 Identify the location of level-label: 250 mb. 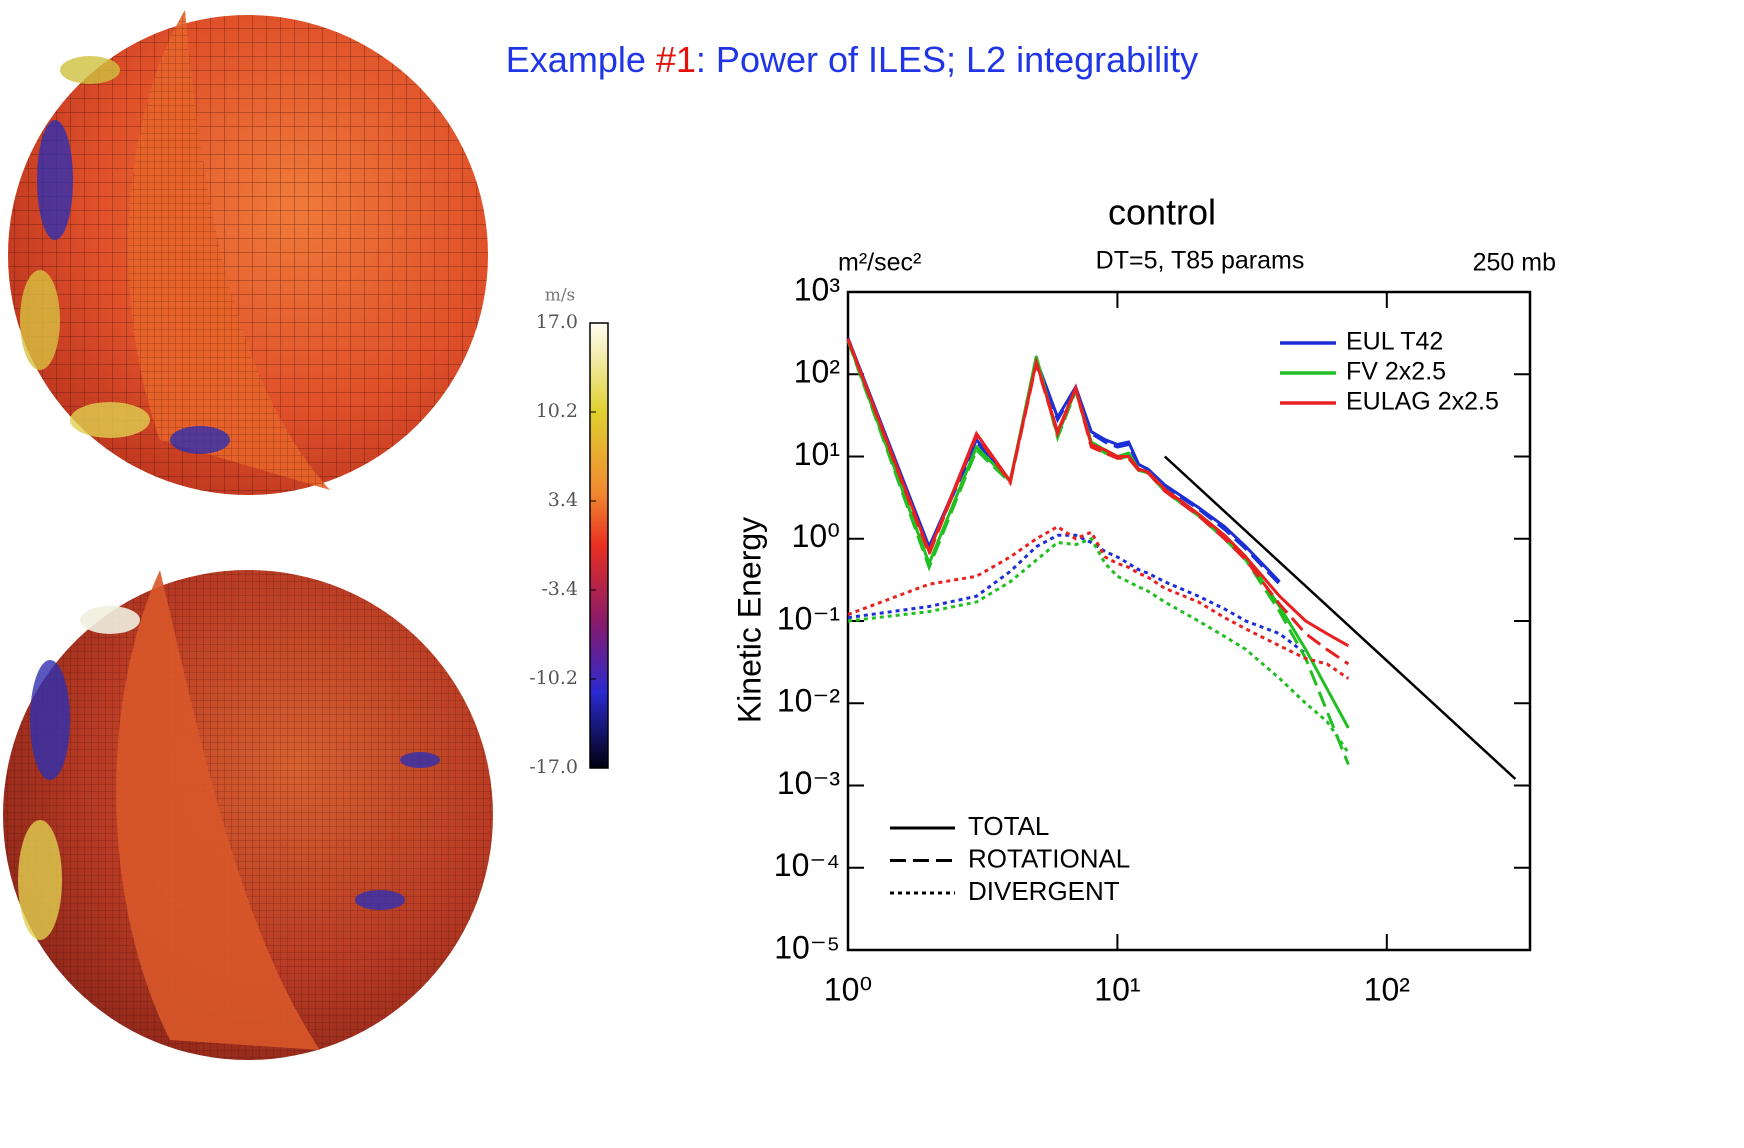
(1514, 263).